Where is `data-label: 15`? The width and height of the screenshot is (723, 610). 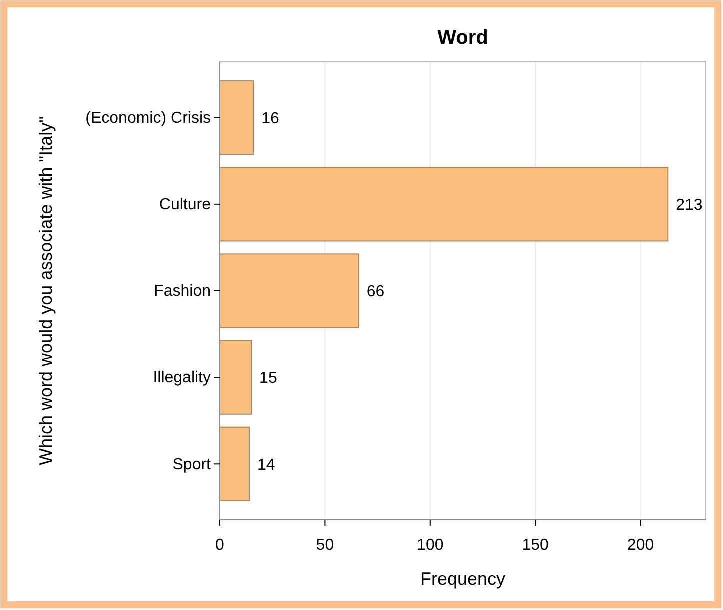
data-label: 15 is located at coordinates (269, 379).